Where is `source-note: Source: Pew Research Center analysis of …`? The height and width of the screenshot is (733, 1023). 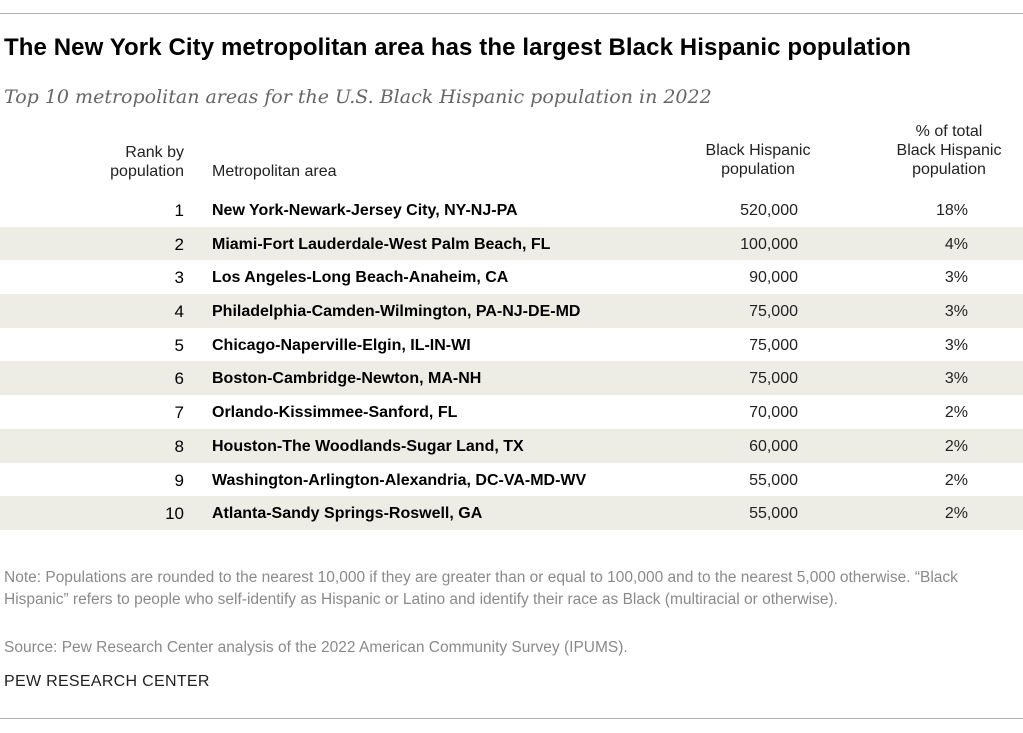 source-note: Source: Pew Research Center analysis of … is located at coordinates (316, 647).